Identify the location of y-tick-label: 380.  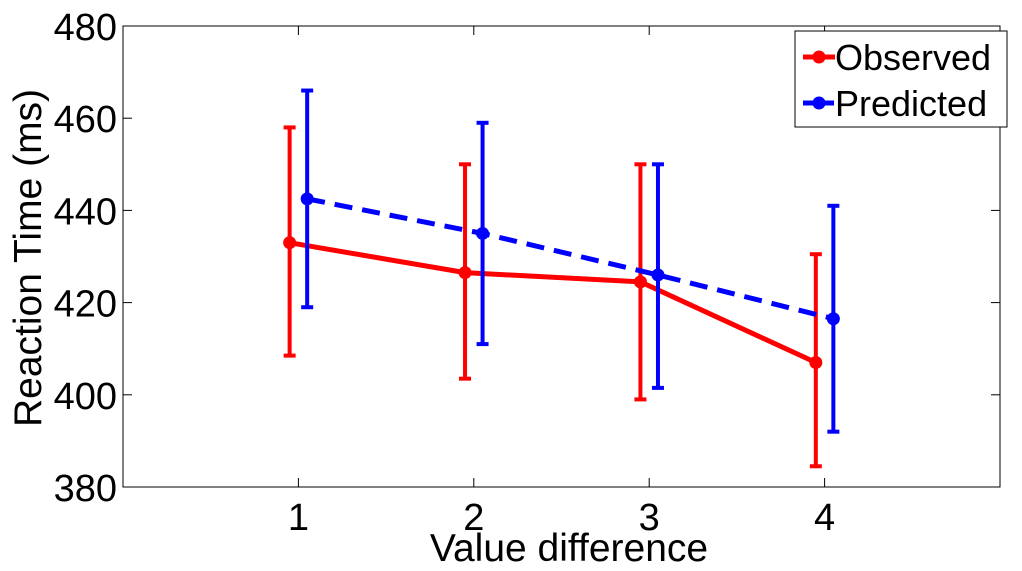
(85, 489).